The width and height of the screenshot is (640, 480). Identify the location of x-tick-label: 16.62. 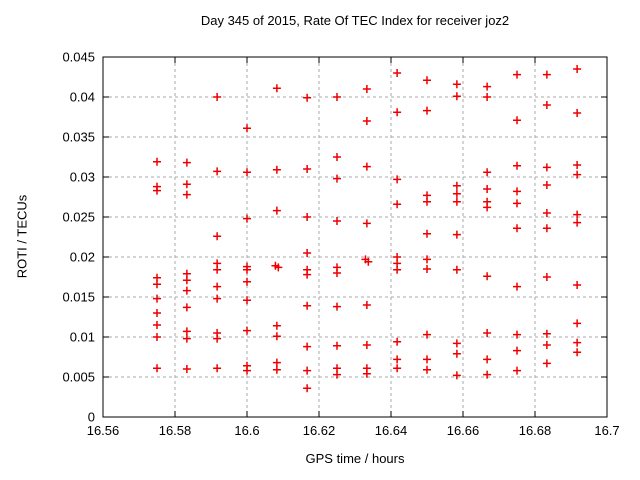
(319, 430).